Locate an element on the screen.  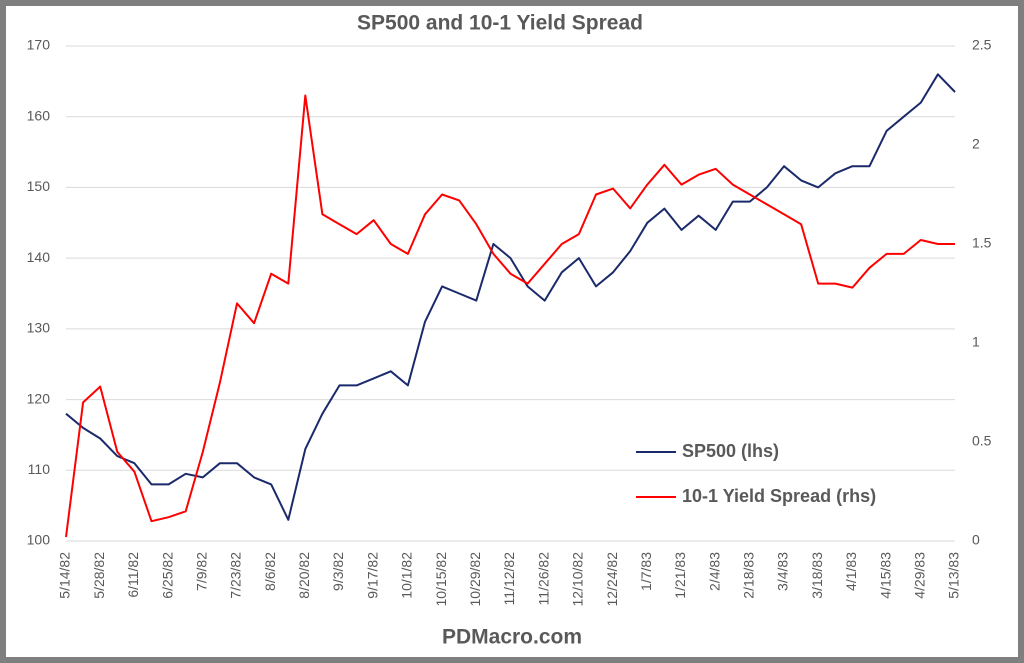
y-tick-label: 160 is located at coordinates (39, 115).